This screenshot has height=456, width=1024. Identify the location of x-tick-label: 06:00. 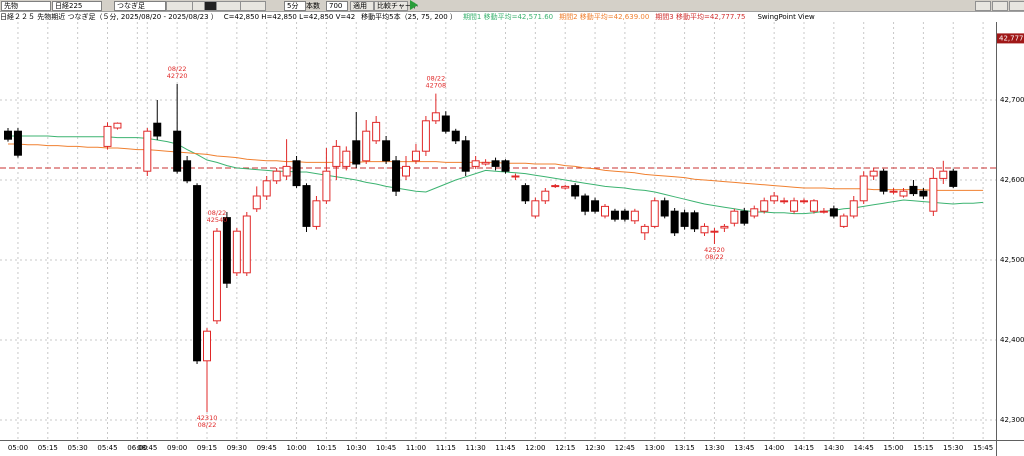
(137, 448).